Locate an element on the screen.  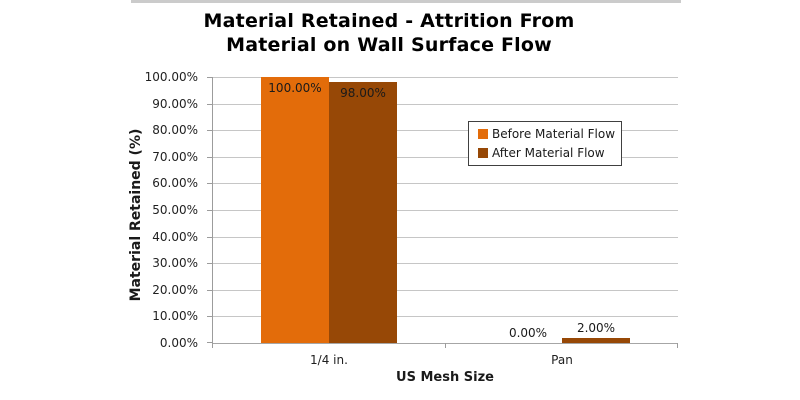
bar-after-material-flow-pan is located at coordinates (596, 340).